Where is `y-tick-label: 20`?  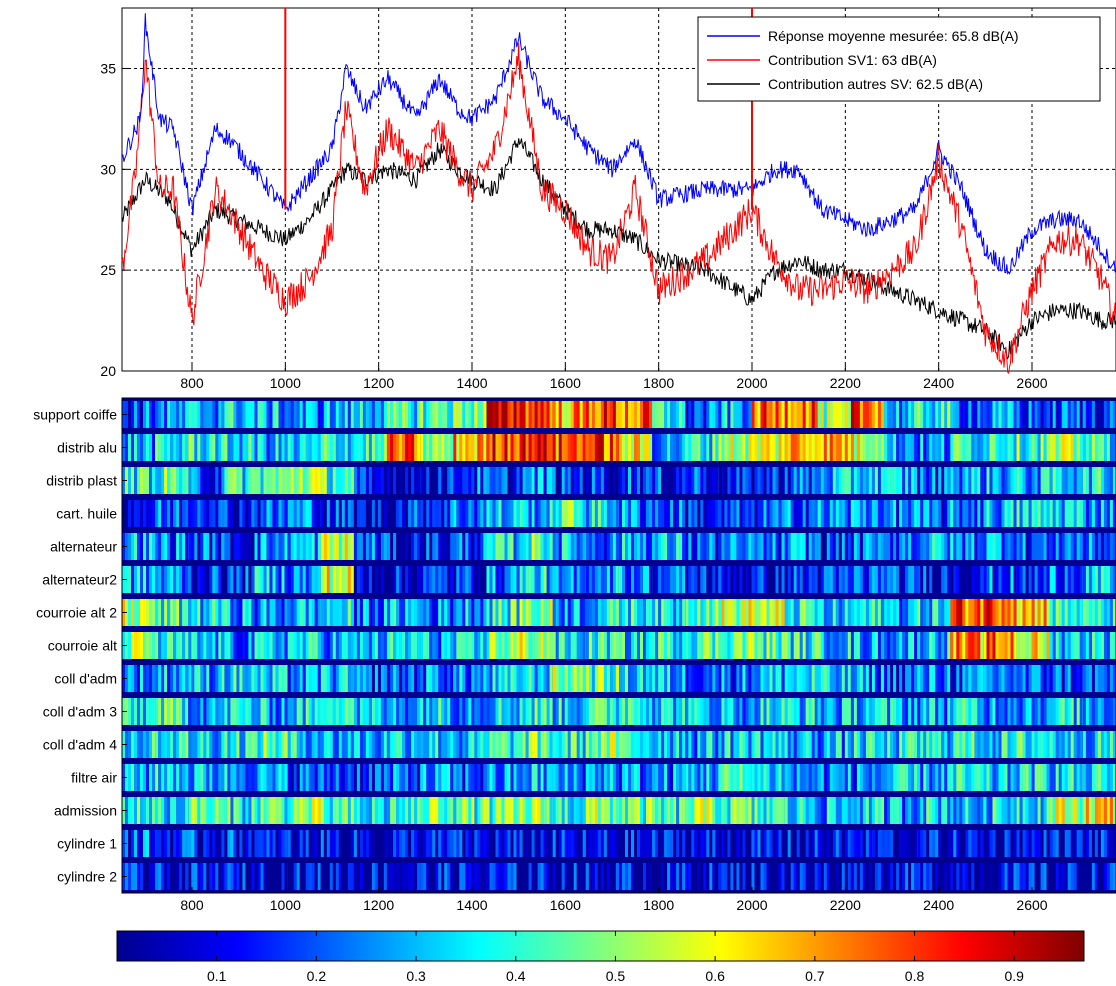 y-tick-label: 20 is located at coordinates (108, 371).